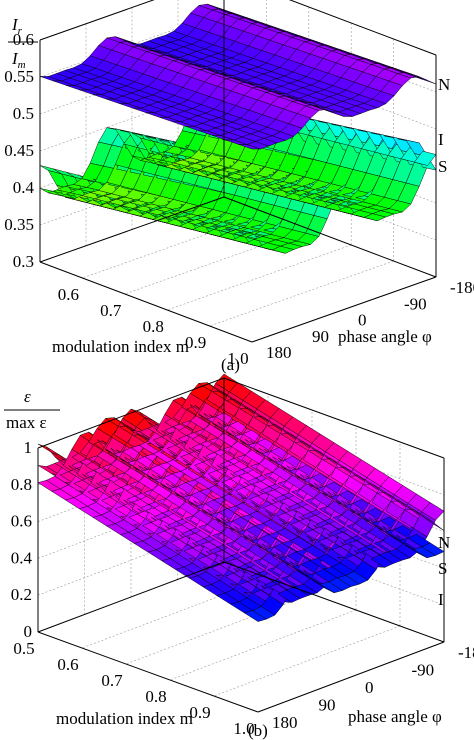 This screenshot has height=740, width=474. I want to click on z-tick-label: 0.45, so click(19, 150).